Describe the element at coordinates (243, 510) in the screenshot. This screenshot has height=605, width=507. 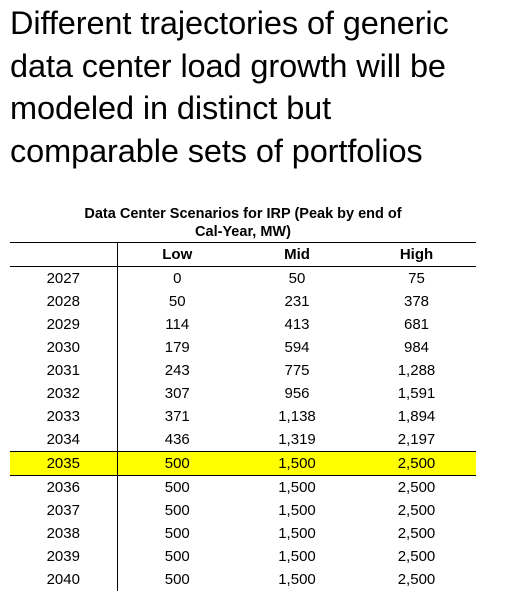
I see `table-row: 2037 500 1,500 2,500` at that location.